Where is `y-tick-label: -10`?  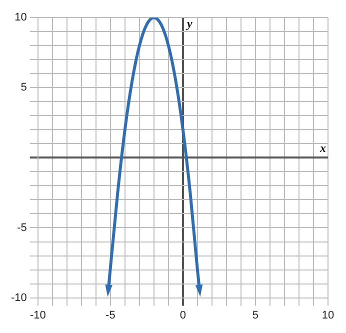 y-tick-label: -10 is located at coordinates (18, 298).